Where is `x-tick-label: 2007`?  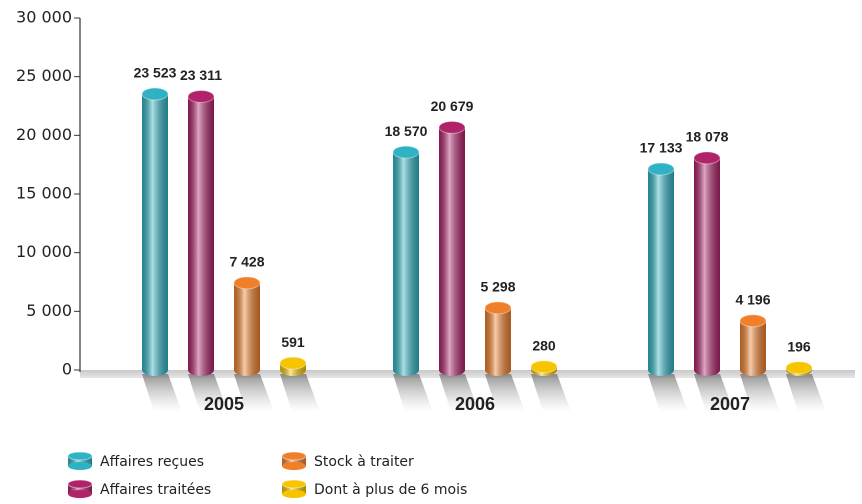 x-tick-label: 2007 is located at coordinates (730, 404).